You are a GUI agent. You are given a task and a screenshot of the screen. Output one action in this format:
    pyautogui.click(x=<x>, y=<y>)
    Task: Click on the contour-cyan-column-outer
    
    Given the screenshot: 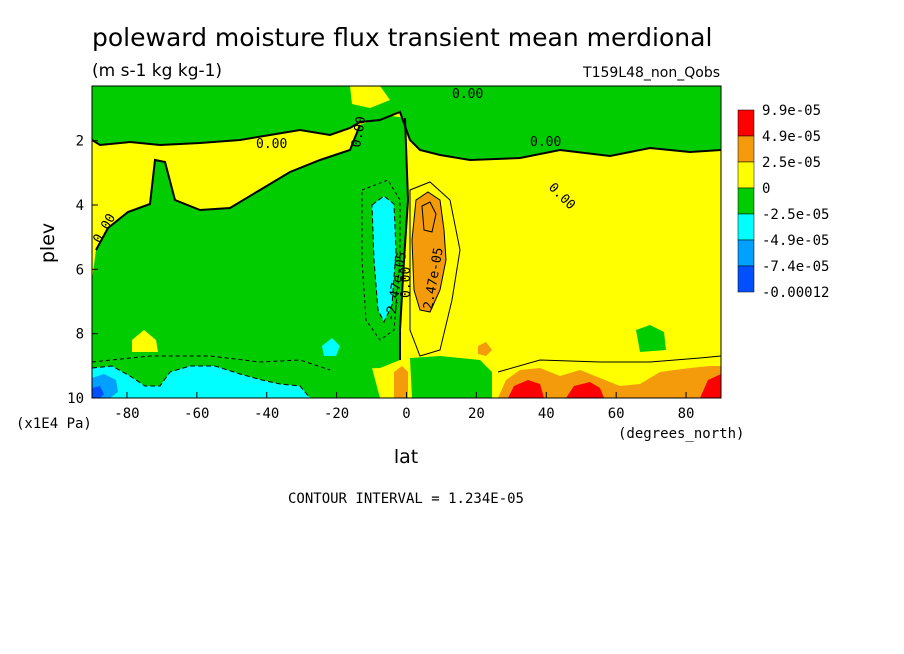 What is the action you would take?
    pyautogui.click(x=381, y=260)
    